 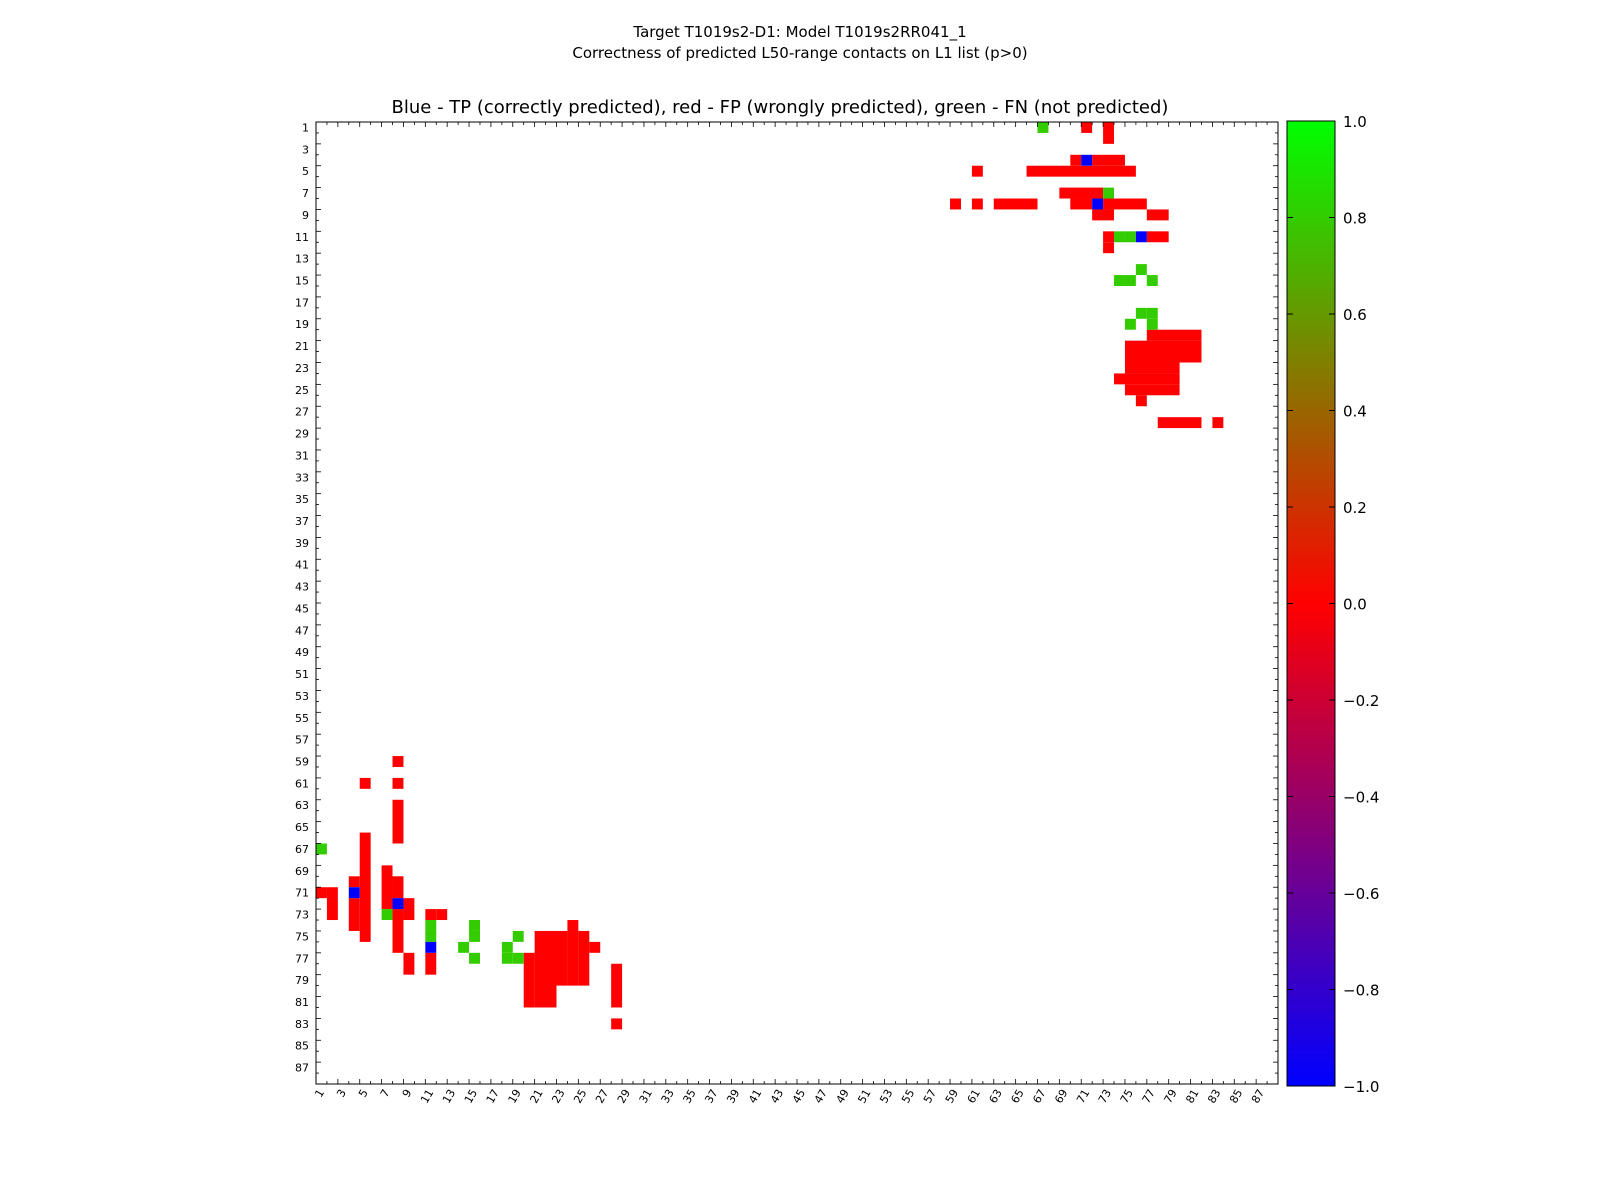 I want to click on colorbar-ticks-layer: 1.0 0.8 0.6 0.4 0.2 0.0 −0.2 −0.4 −0.6 −0.8 −1.0, so click(x=1333, y=604).